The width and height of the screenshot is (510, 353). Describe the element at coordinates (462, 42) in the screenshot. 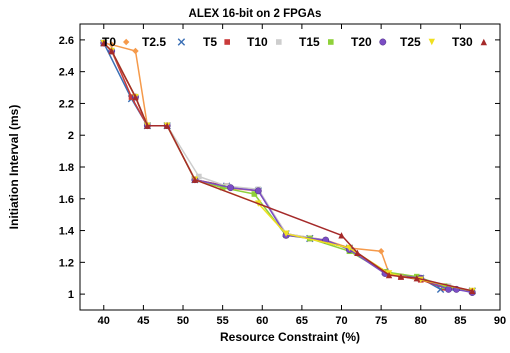

I see `legend-label: T30` at that location.